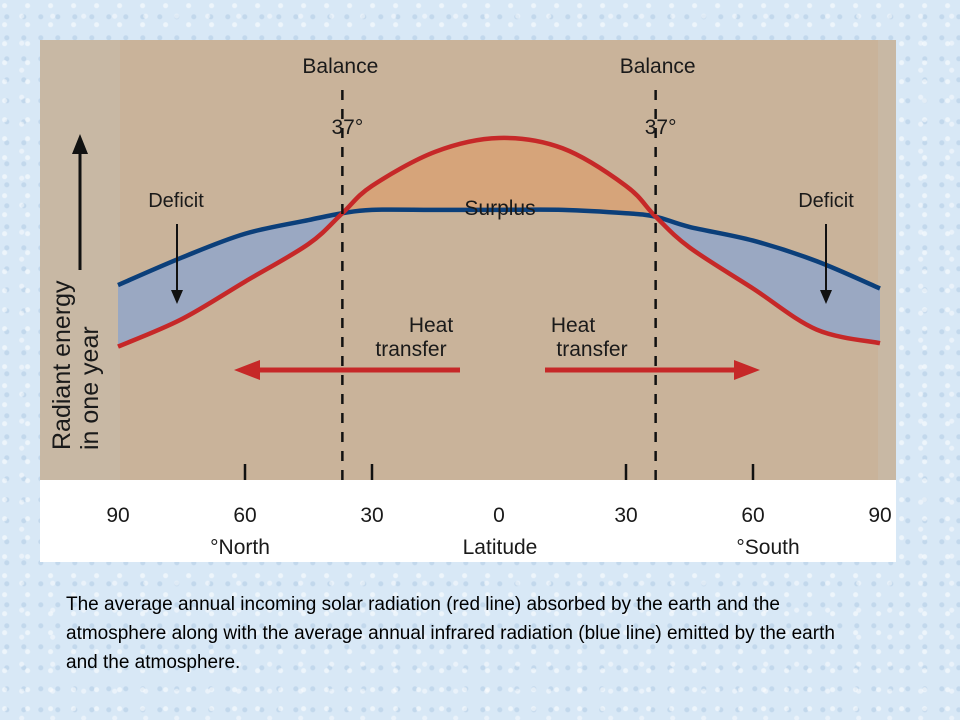 This screenshot has width=960, height=720. What do you see at coordinates (90, 388) in the screenshot?
I see `y-axis-label-line-2: in one year` at bounding box center [90, 388].